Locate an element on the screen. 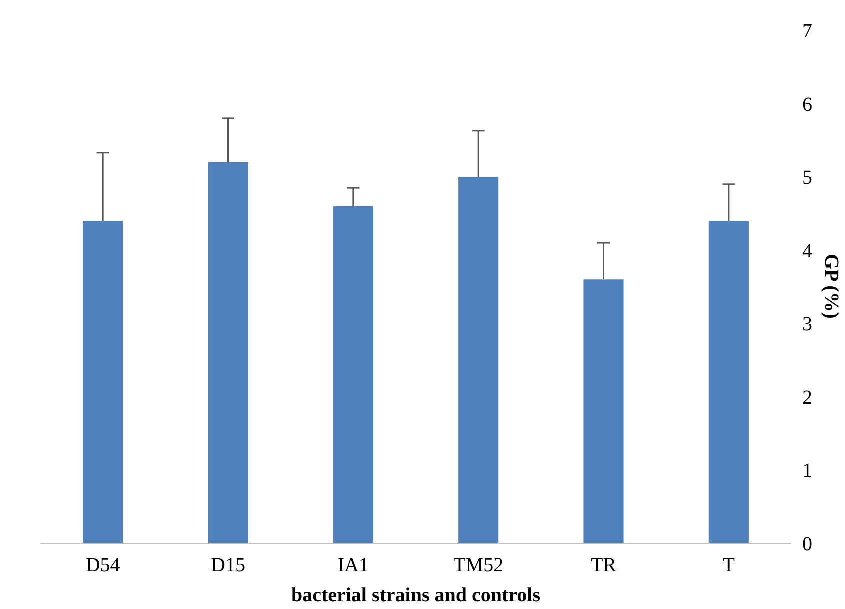 The image size is (845, 609). x-tick-label: IA1 is located at coordinates (353, 565).